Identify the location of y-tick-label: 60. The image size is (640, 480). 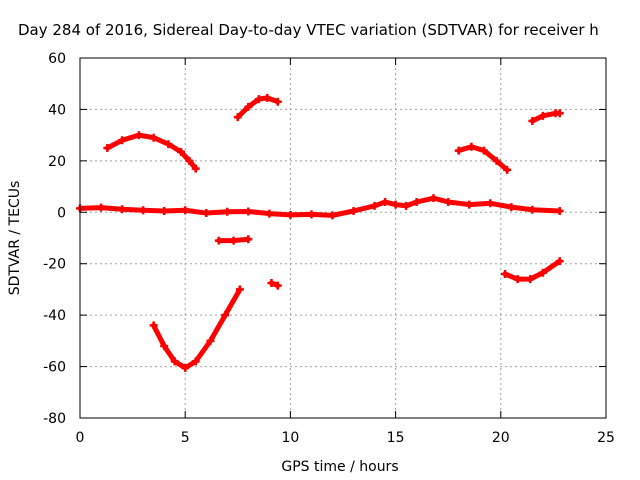
(57, 59).